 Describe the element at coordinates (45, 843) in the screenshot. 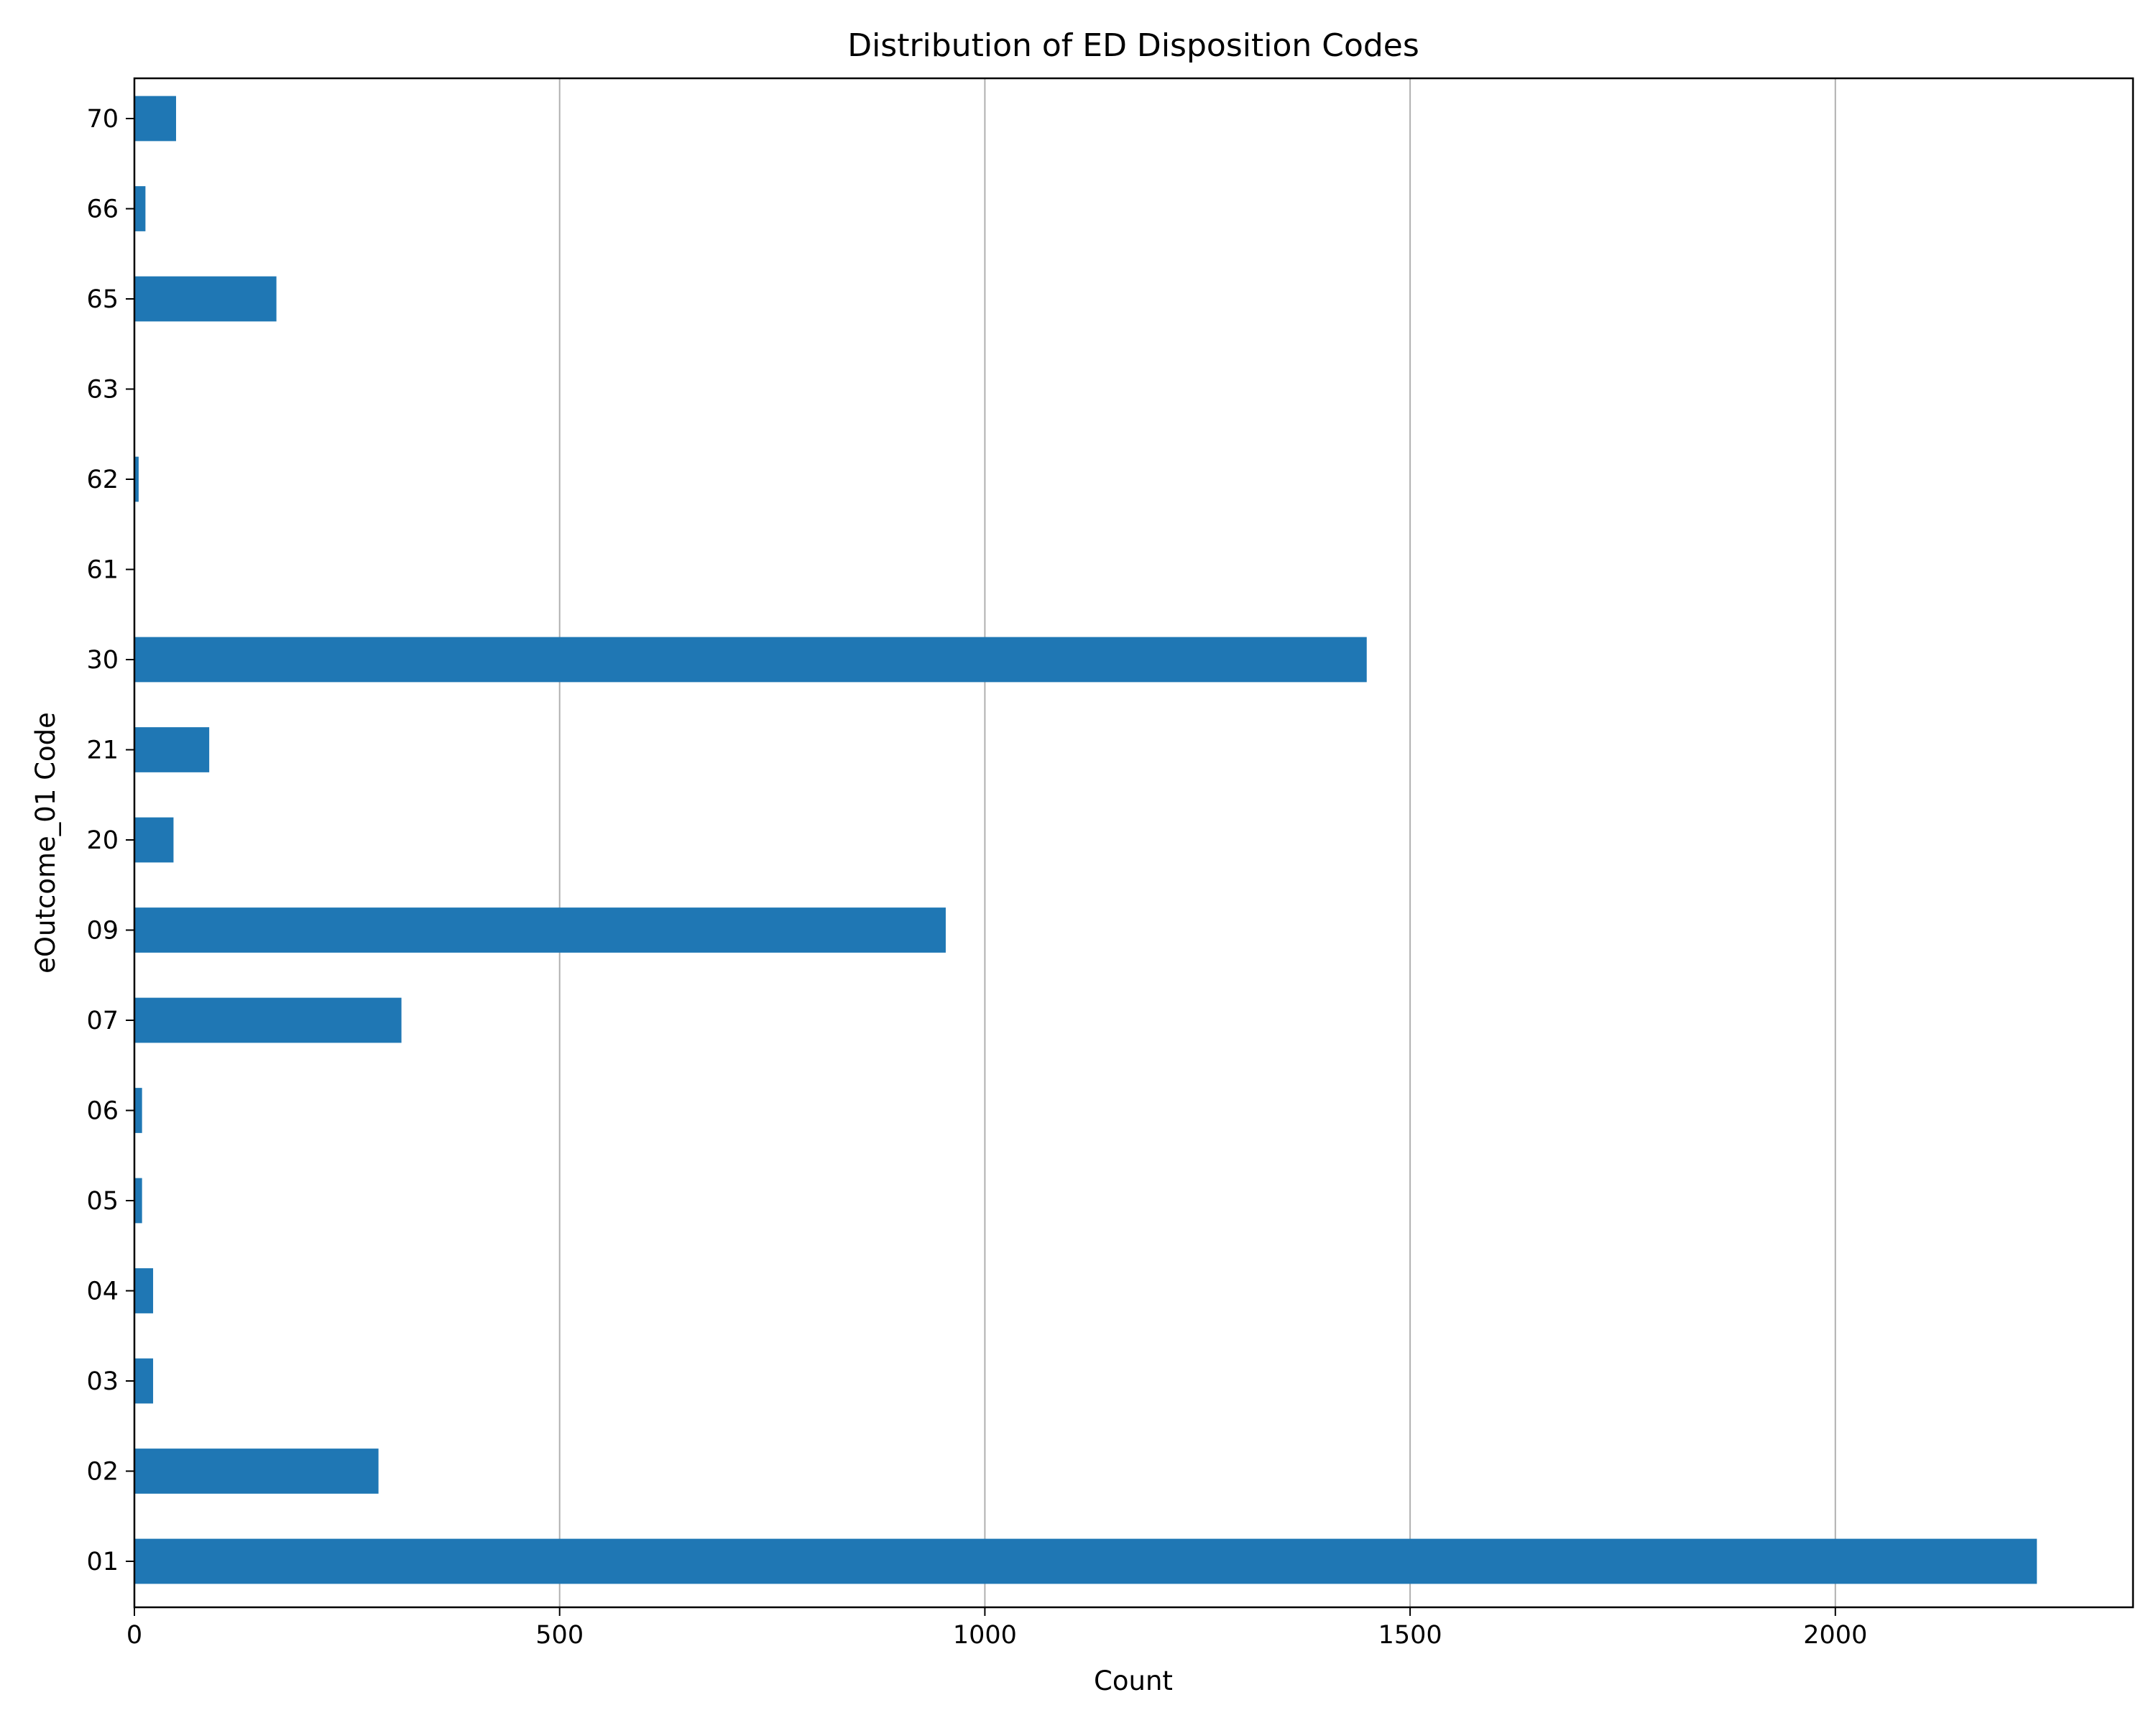

I see `y-axis-label: eOutcome_01 Code` at that location.